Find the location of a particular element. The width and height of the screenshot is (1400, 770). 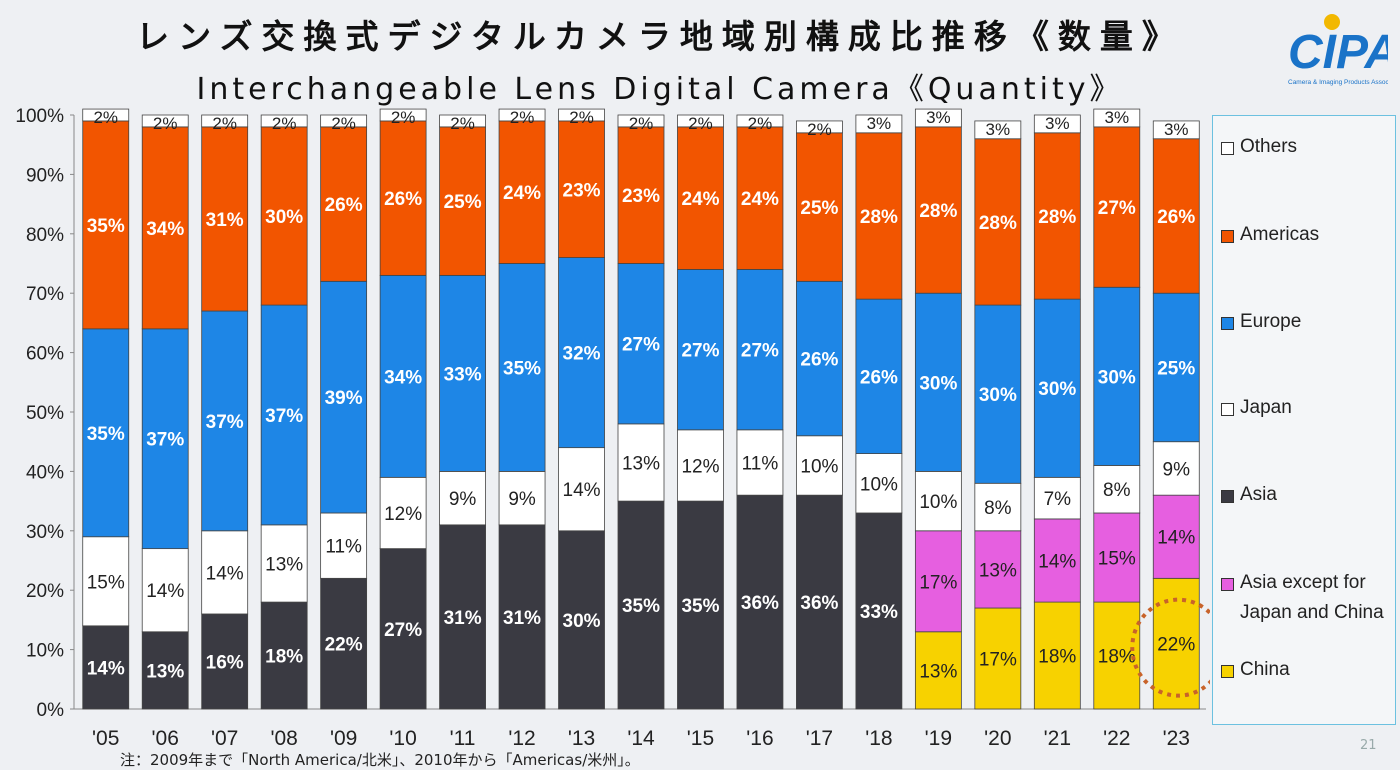

legend-label: Asia is located at coordinates (1258, 494).